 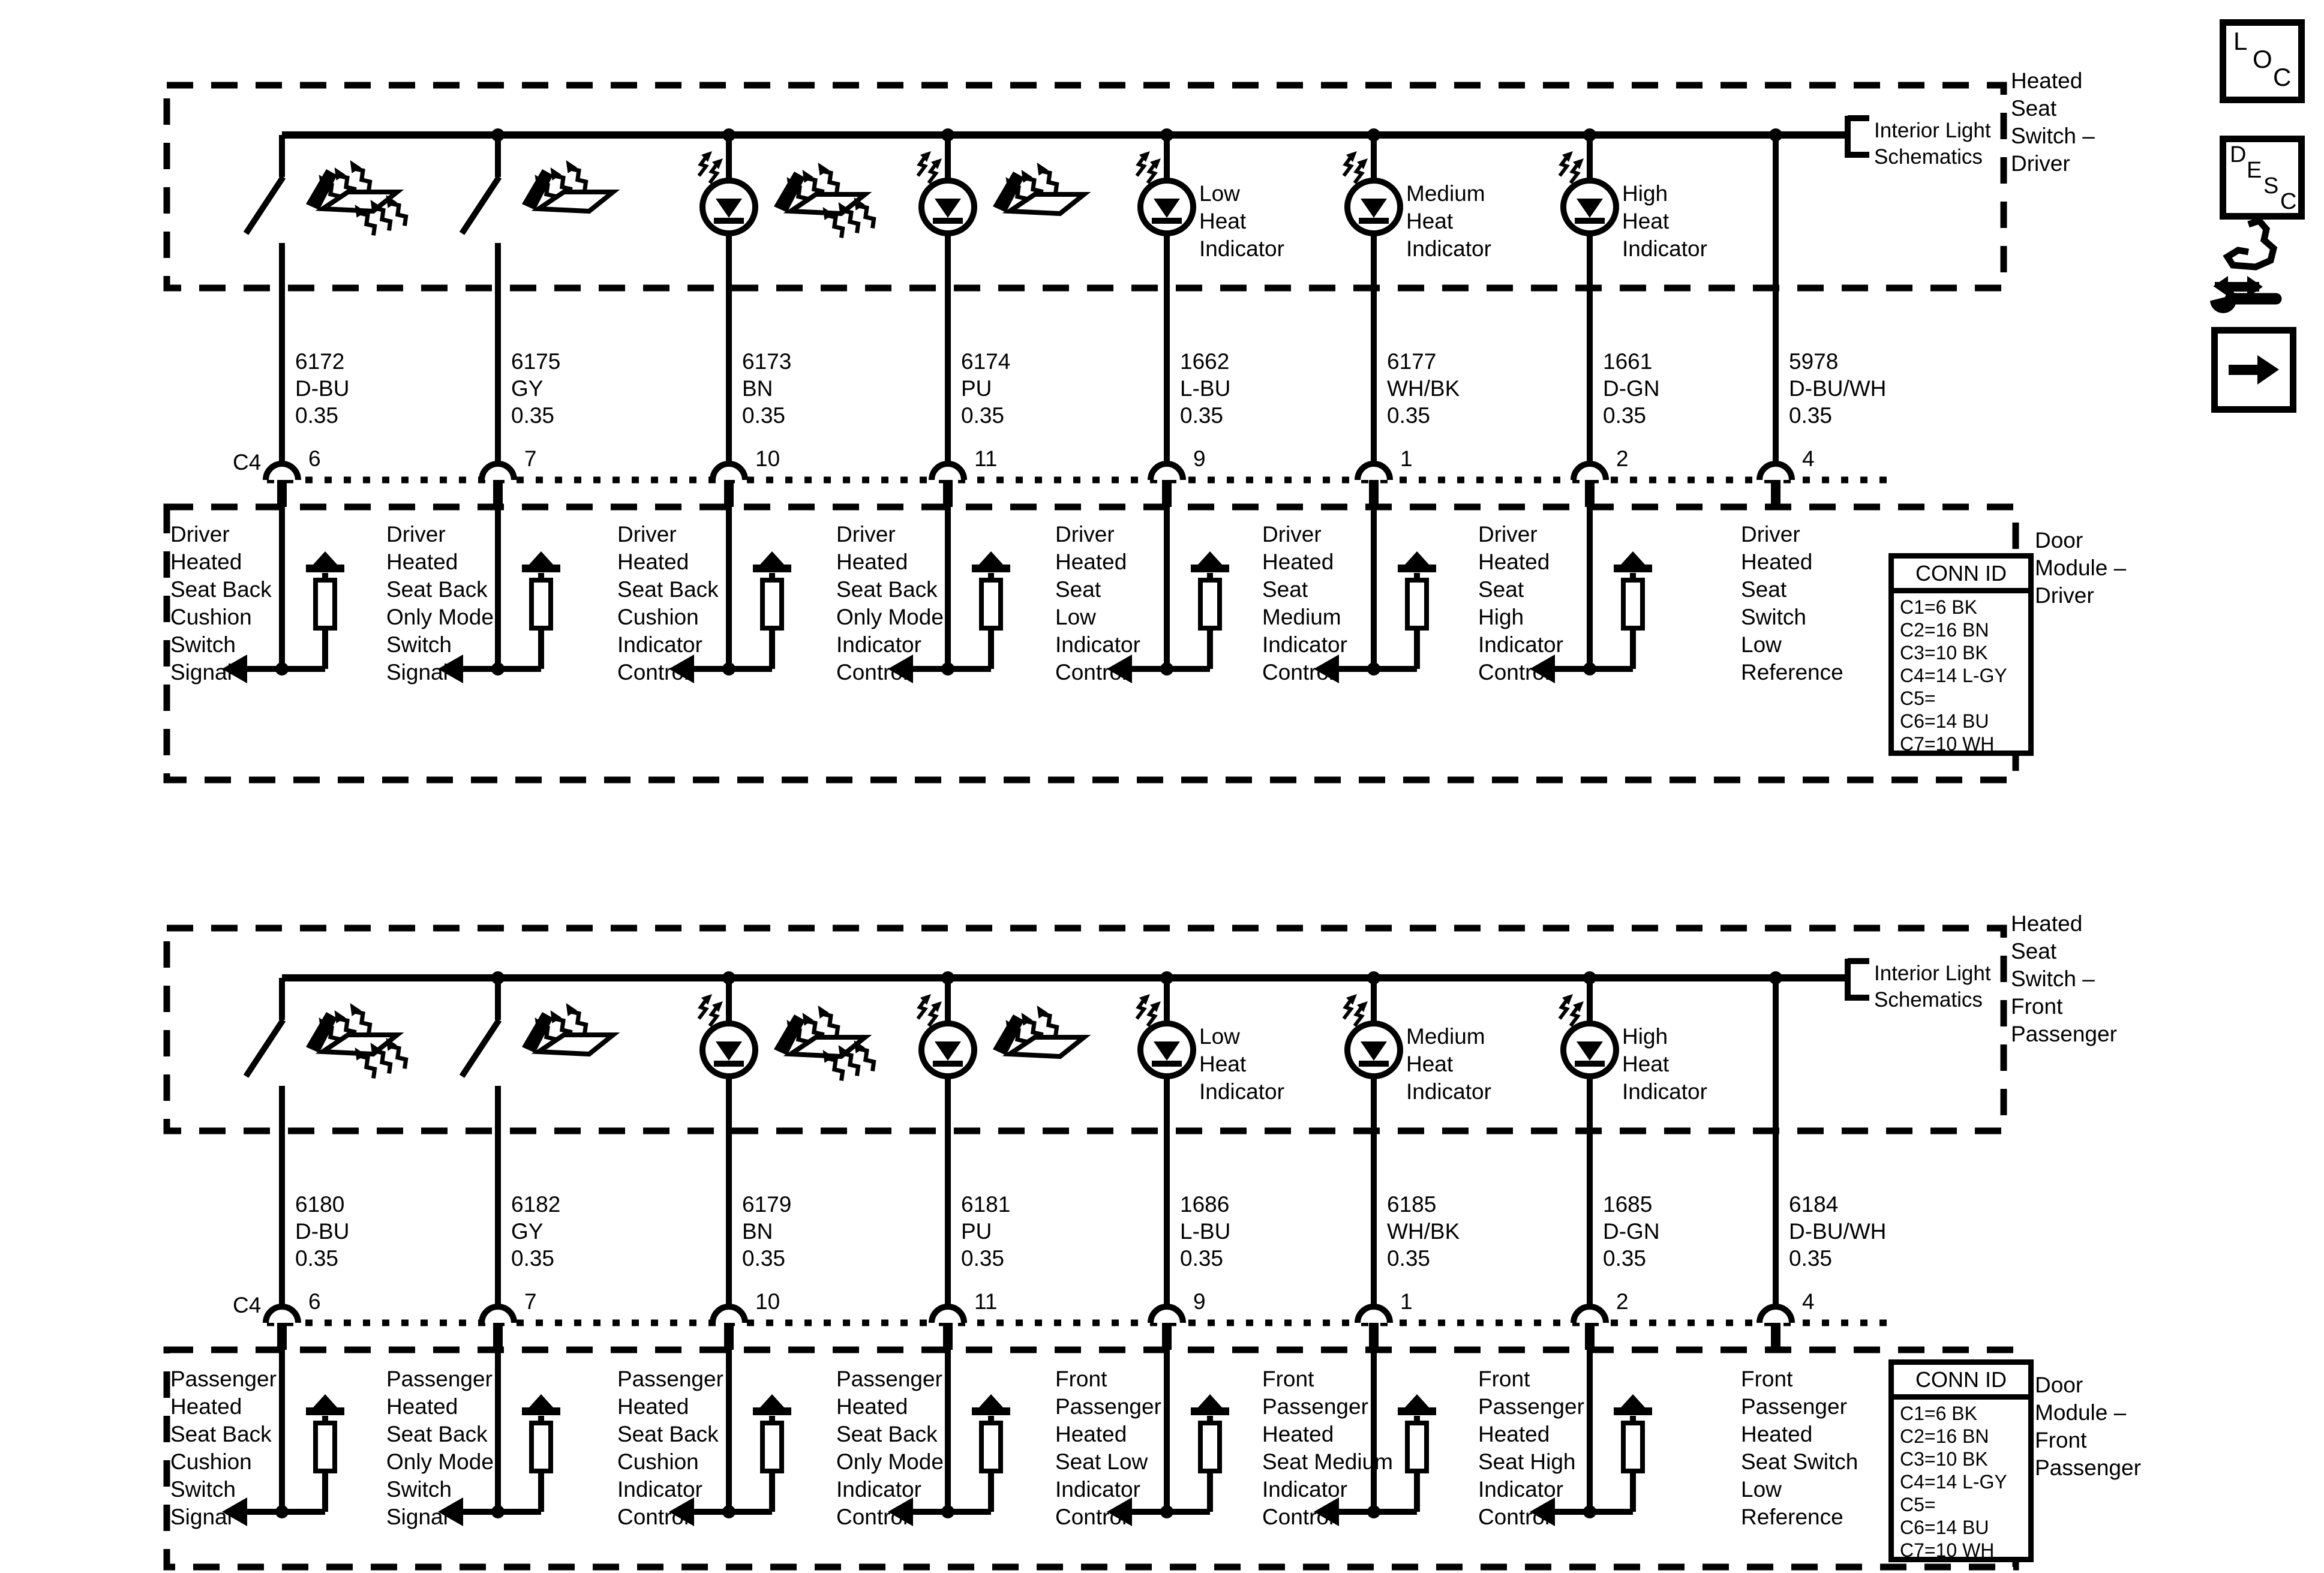 What do you see at coordinates (1838, 388) in the screenshot?
I see `wire-label: 5978 D-BU/WH 0.35` at bounding box center [1838, 388].